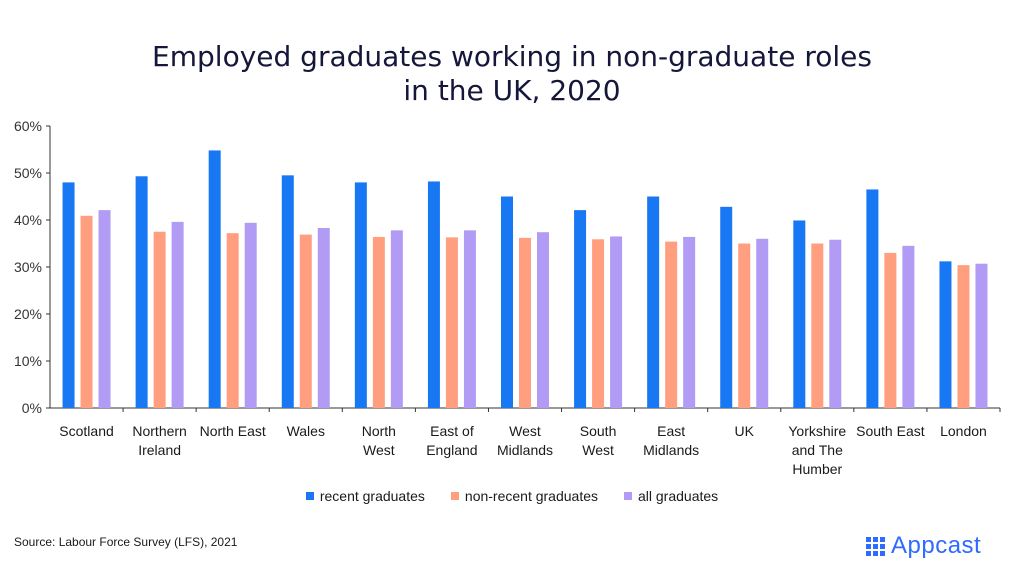 The width and height of the screenshot is (1024, 576). I want to click on y-tick-label: 10%, so click(28, 361).